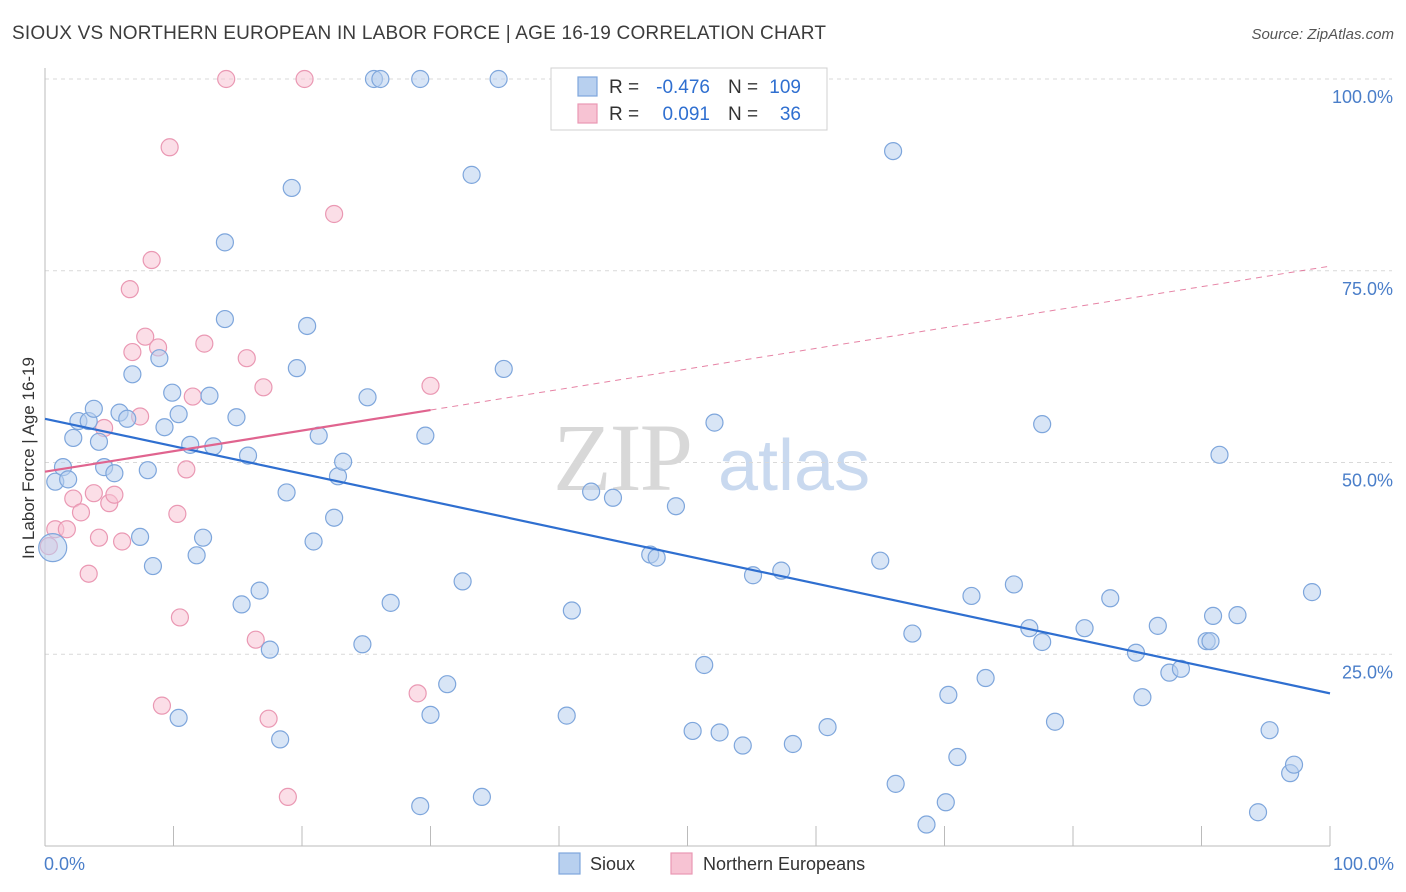 The height and width of the screenshot is (892, 1406). What do you see at coordinates (683, 87) in the screenshot?
I see `sioux-r-value: -0.476` at bounding box center [683, 87].